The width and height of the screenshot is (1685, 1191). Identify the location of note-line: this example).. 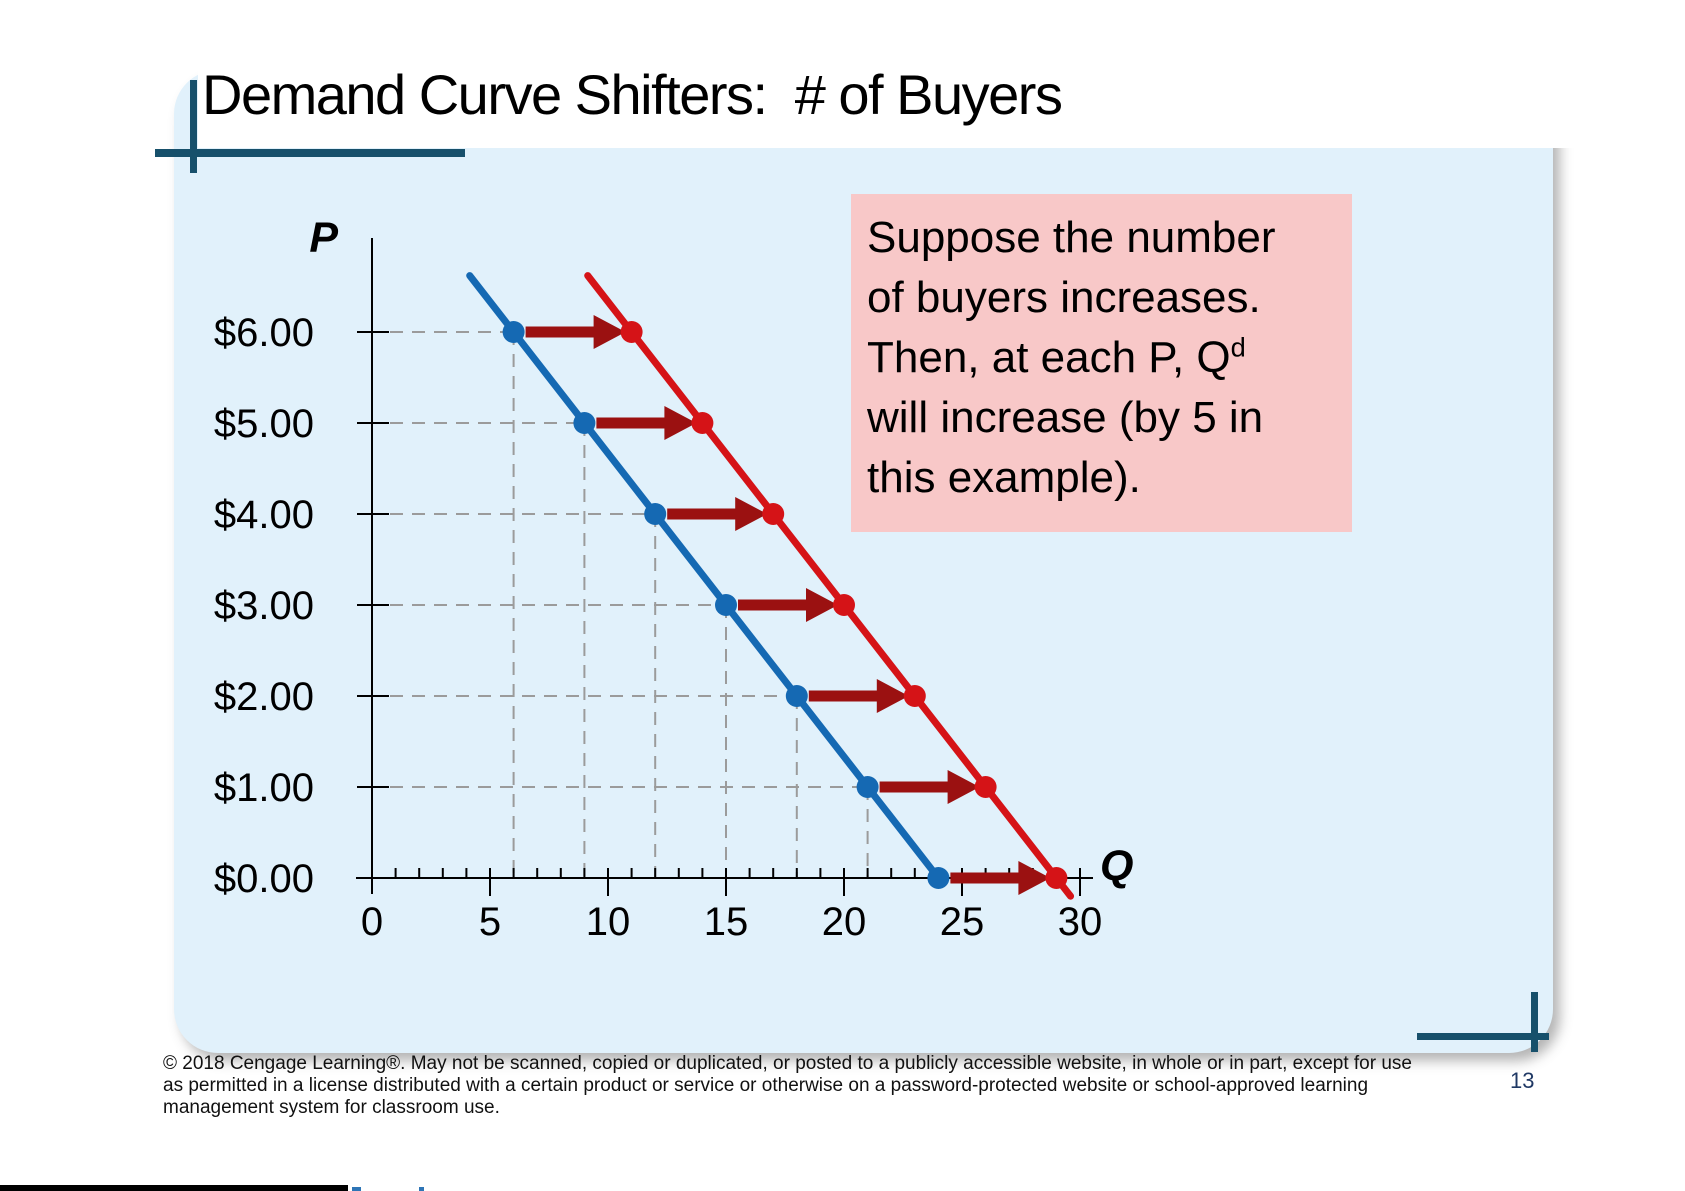
(1004, 477).